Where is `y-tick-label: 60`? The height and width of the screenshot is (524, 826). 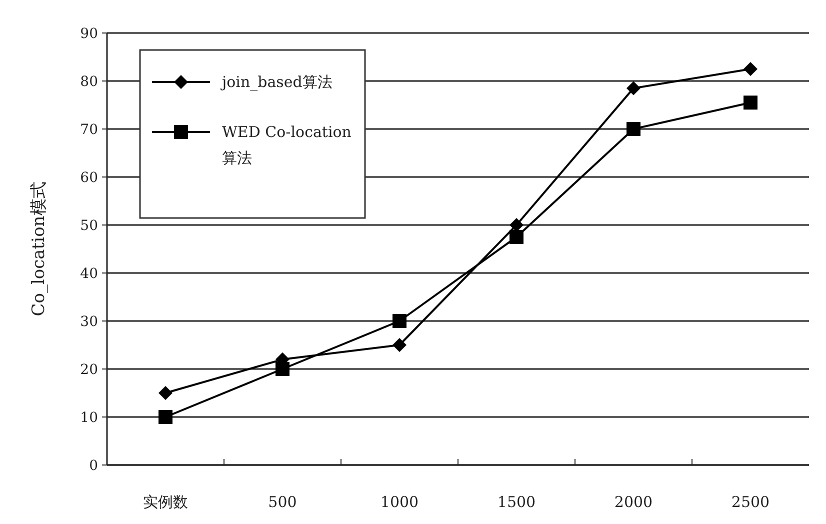
y-tick-label: 60 is located at coordinates (89, 178).